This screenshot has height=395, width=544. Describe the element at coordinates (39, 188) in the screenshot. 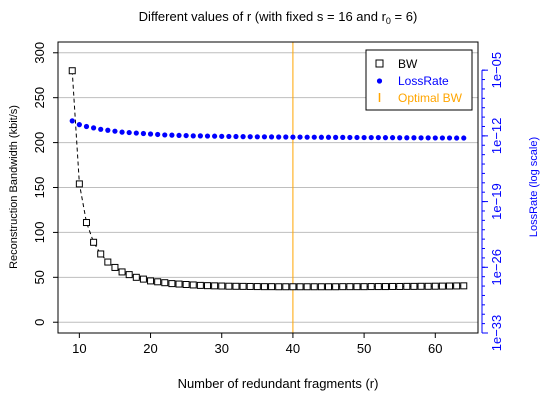

I see `y-tick-label-left: 150` at that location.